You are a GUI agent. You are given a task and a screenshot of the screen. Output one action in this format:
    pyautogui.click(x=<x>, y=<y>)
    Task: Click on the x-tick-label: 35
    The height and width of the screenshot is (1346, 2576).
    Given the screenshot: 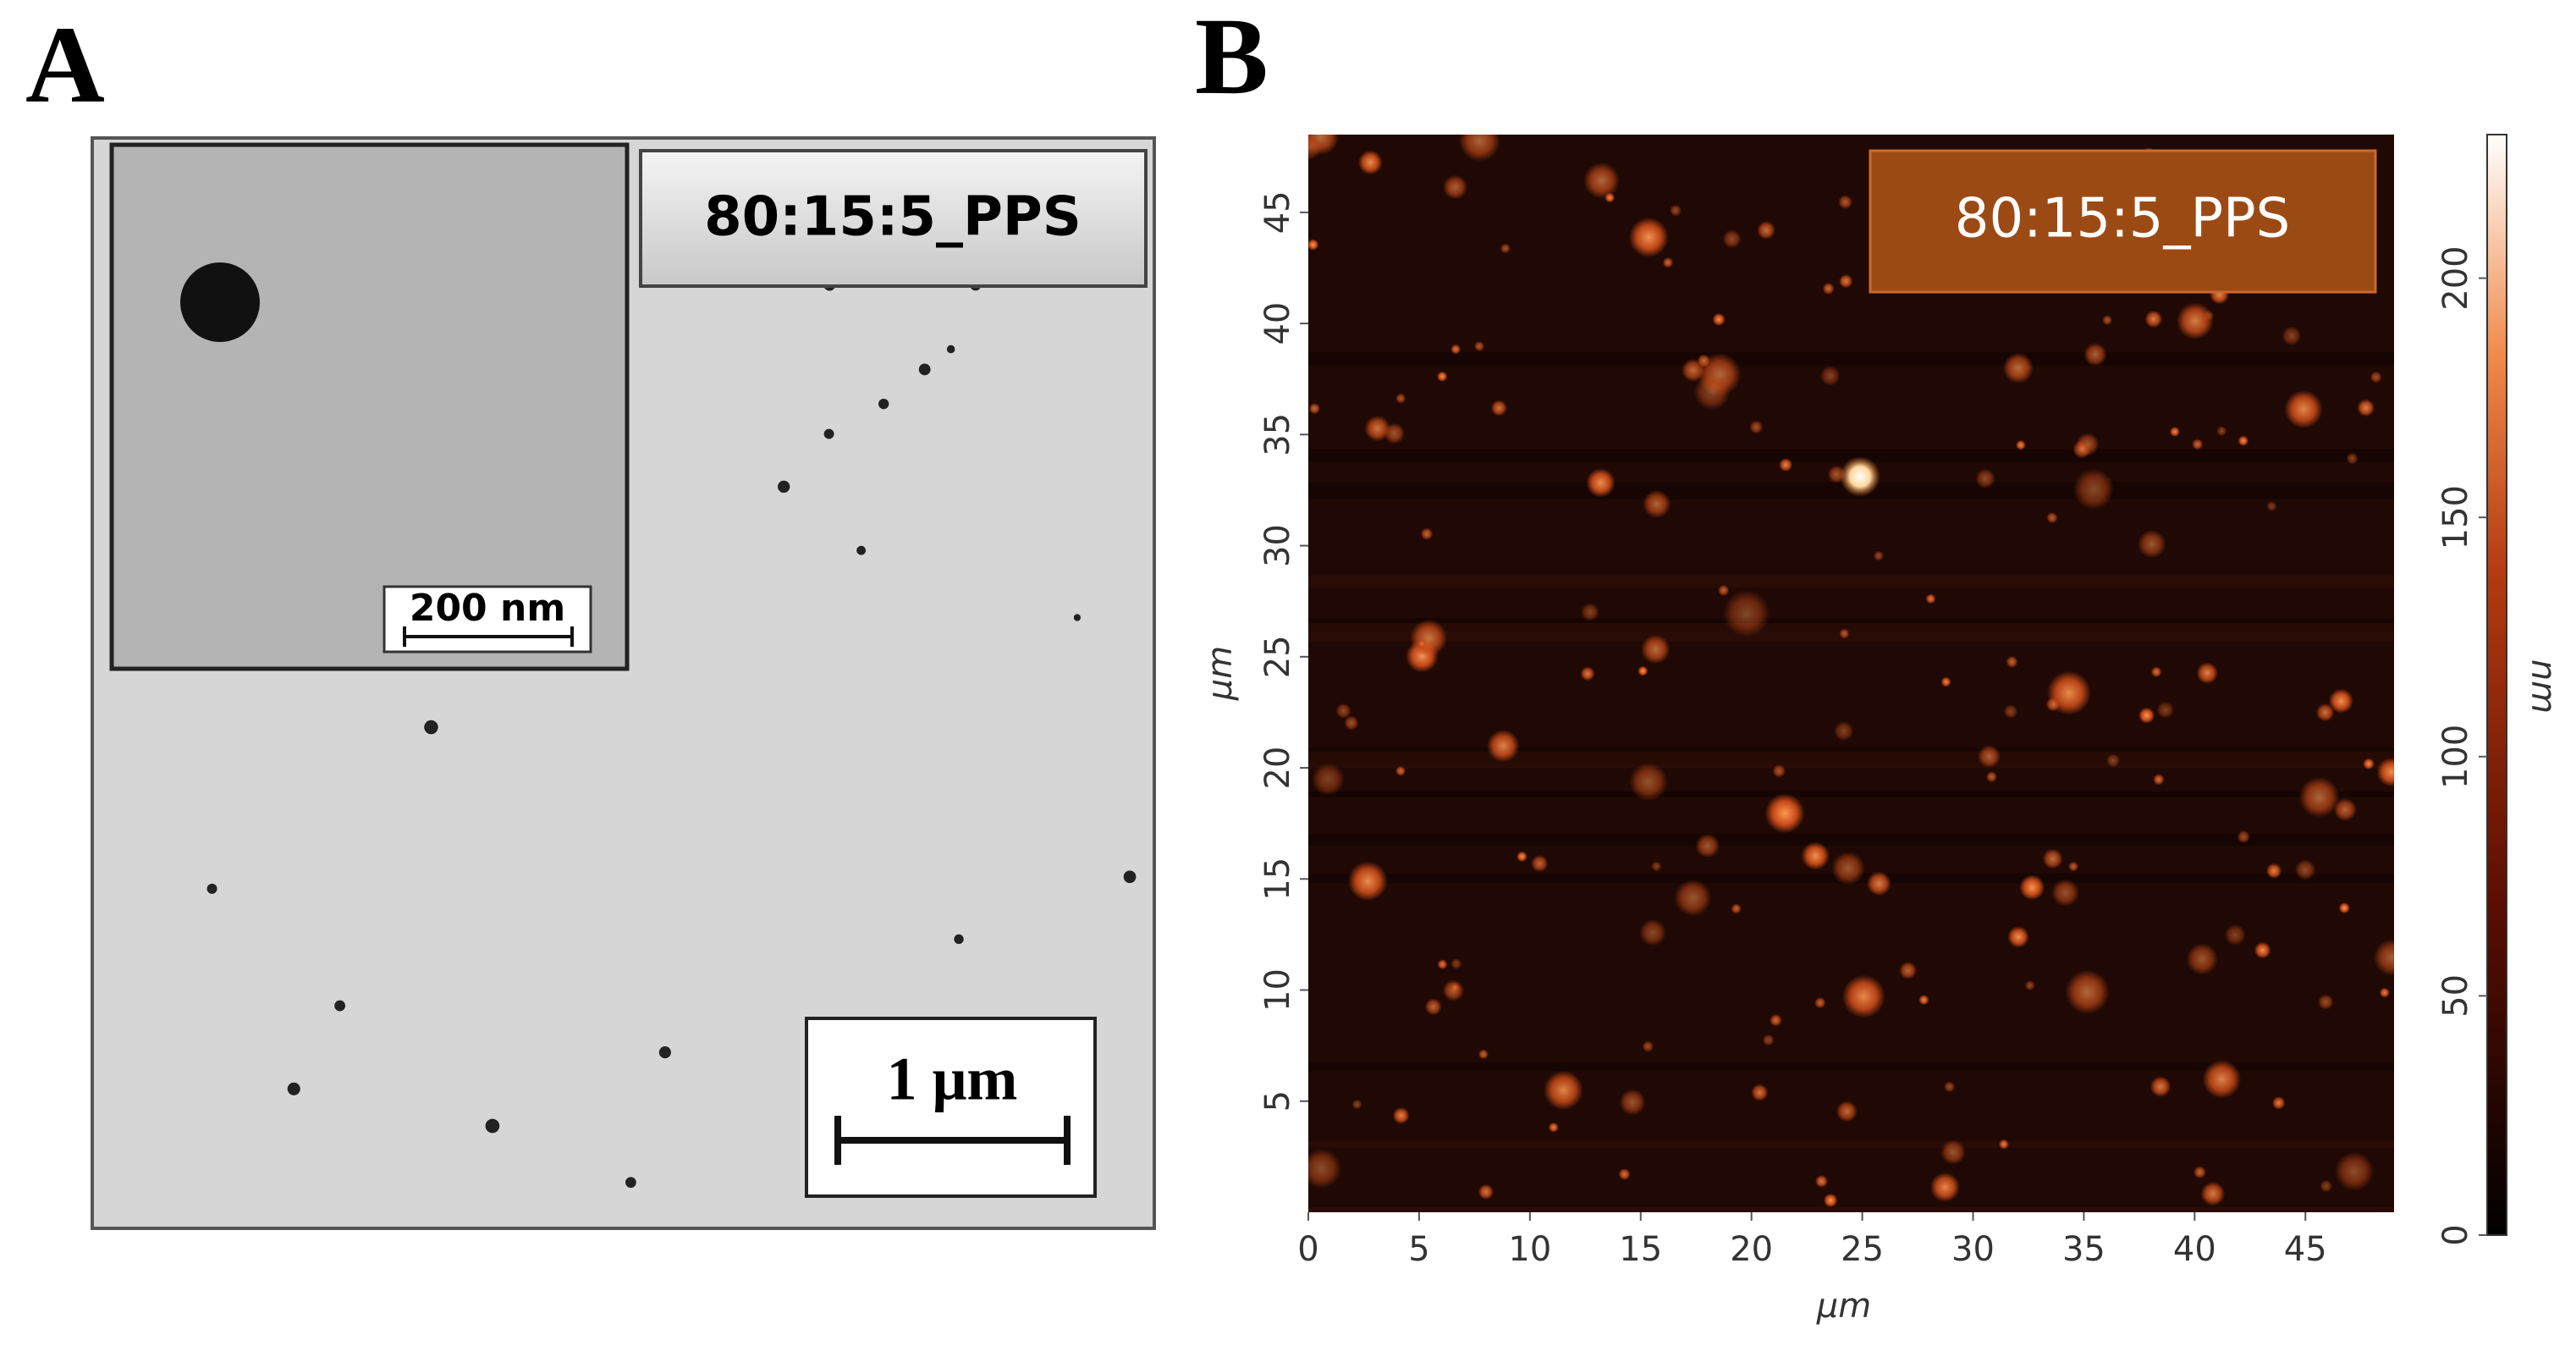 What is the action you would take?
    pyautogui.click(x=2083, y=1249)
    